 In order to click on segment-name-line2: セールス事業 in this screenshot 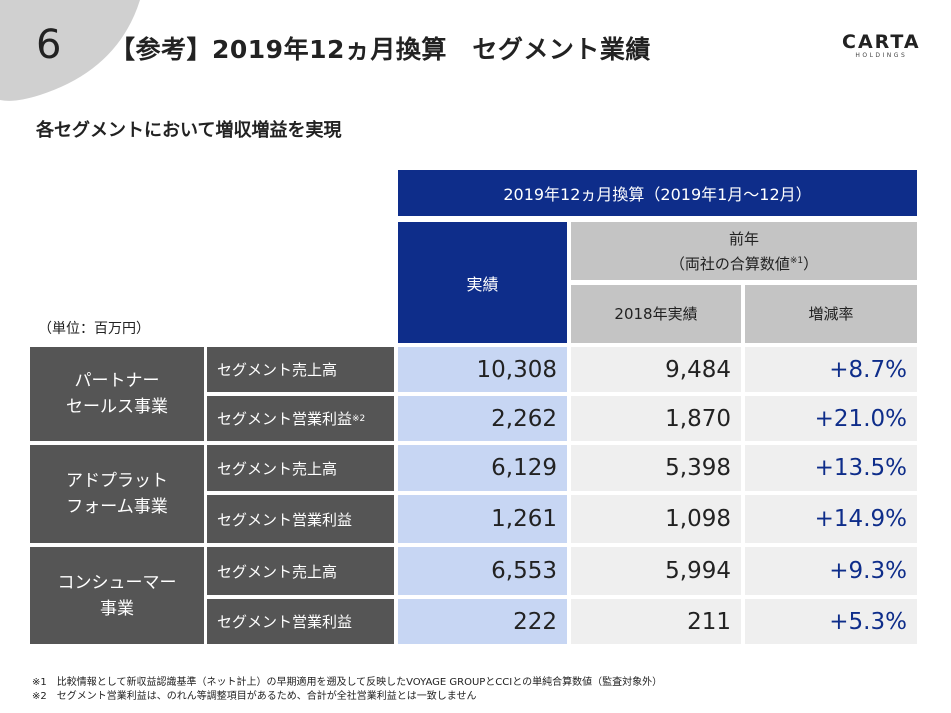, I will do `click(117, 407)`.